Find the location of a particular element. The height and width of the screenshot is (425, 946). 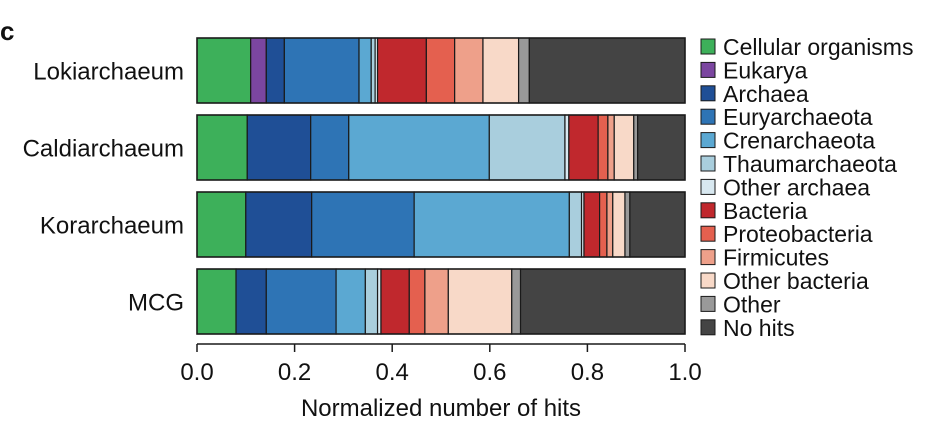

legend-swatch-other is located at coordinates (708, 303).